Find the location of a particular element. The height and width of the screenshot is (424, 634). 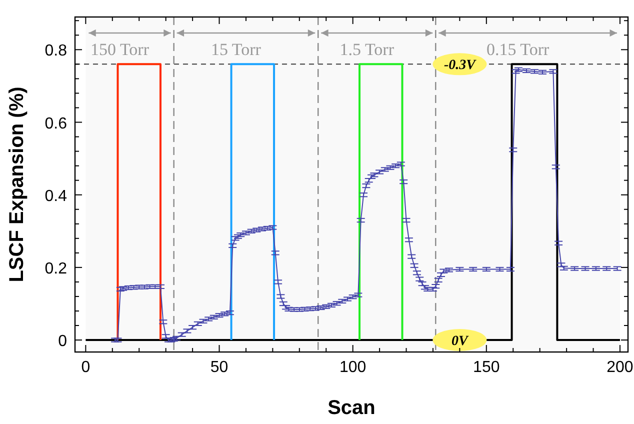

annotation: 0V is located at coordinates (461, 342).